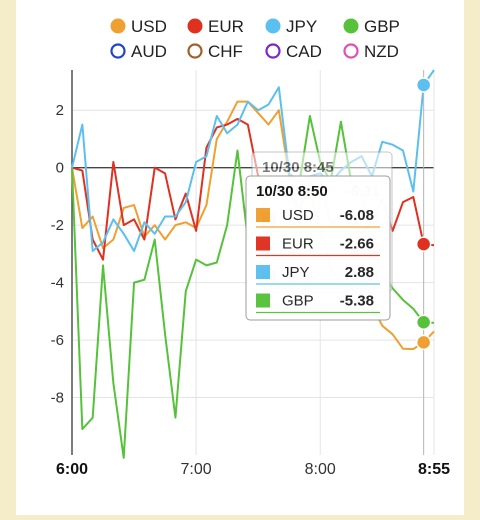  I want to click on y-tick-label: -6, so click(57, 340).